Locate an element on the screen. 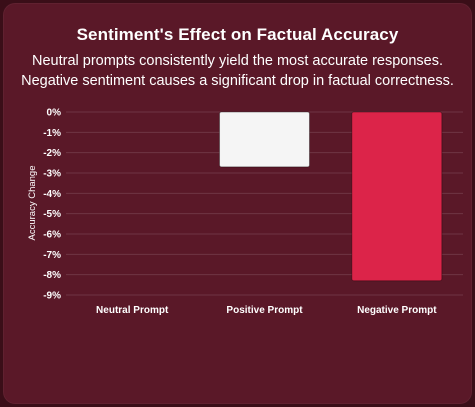 The width and height of the screenshot is (475, 407). x-tick-label: Negative Prompt is located at coordinates (397, 310).